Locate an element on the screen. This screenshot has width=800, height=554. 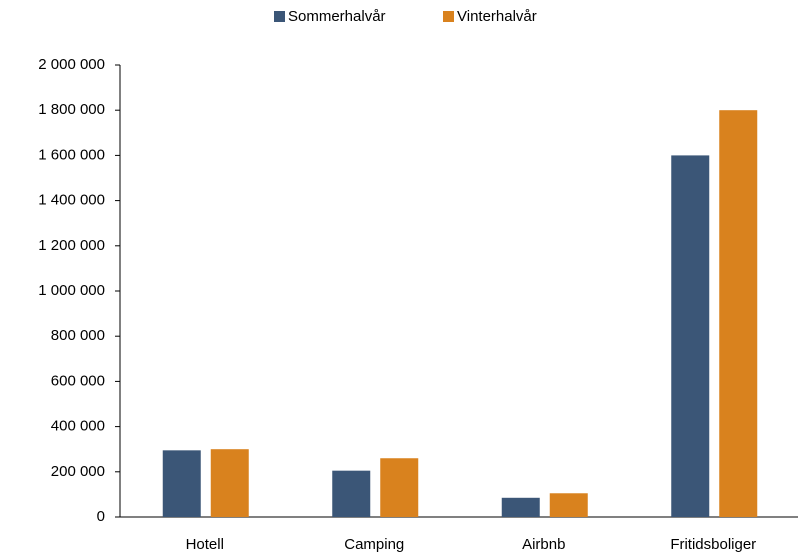
y-tick-label: 1 000 000 is located at coordinates (71, 290).